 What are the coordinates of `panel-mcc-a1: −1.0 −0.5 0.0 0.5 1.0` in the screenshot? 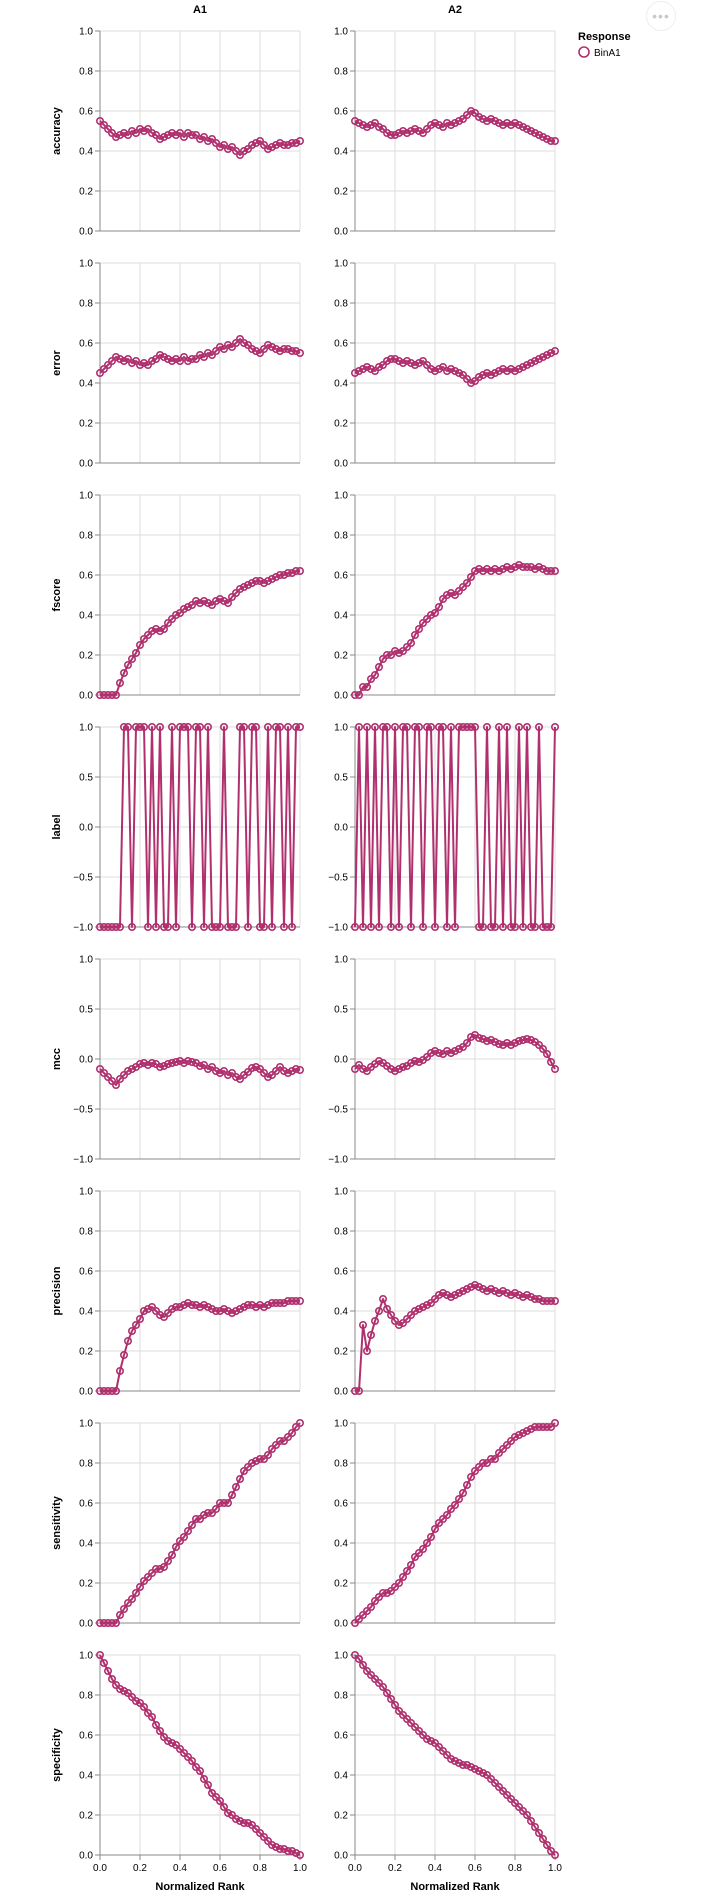 It's located at (188, 1060).